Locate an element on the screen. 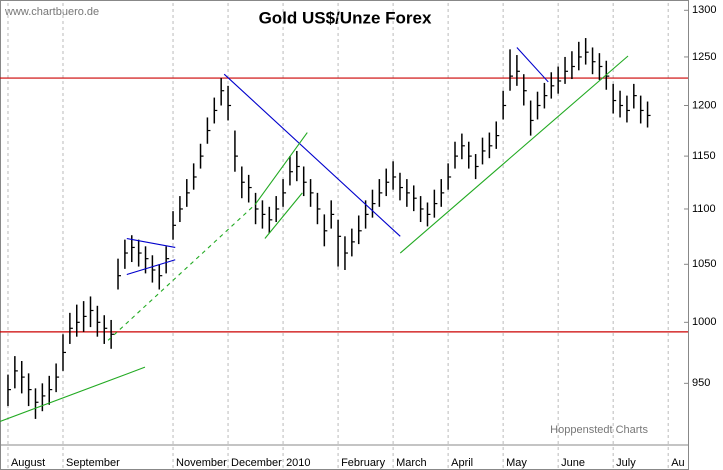 The width and height of the screenshot is (723, 470). y-tick-label: 1200 is located at coordinates (704, 105).